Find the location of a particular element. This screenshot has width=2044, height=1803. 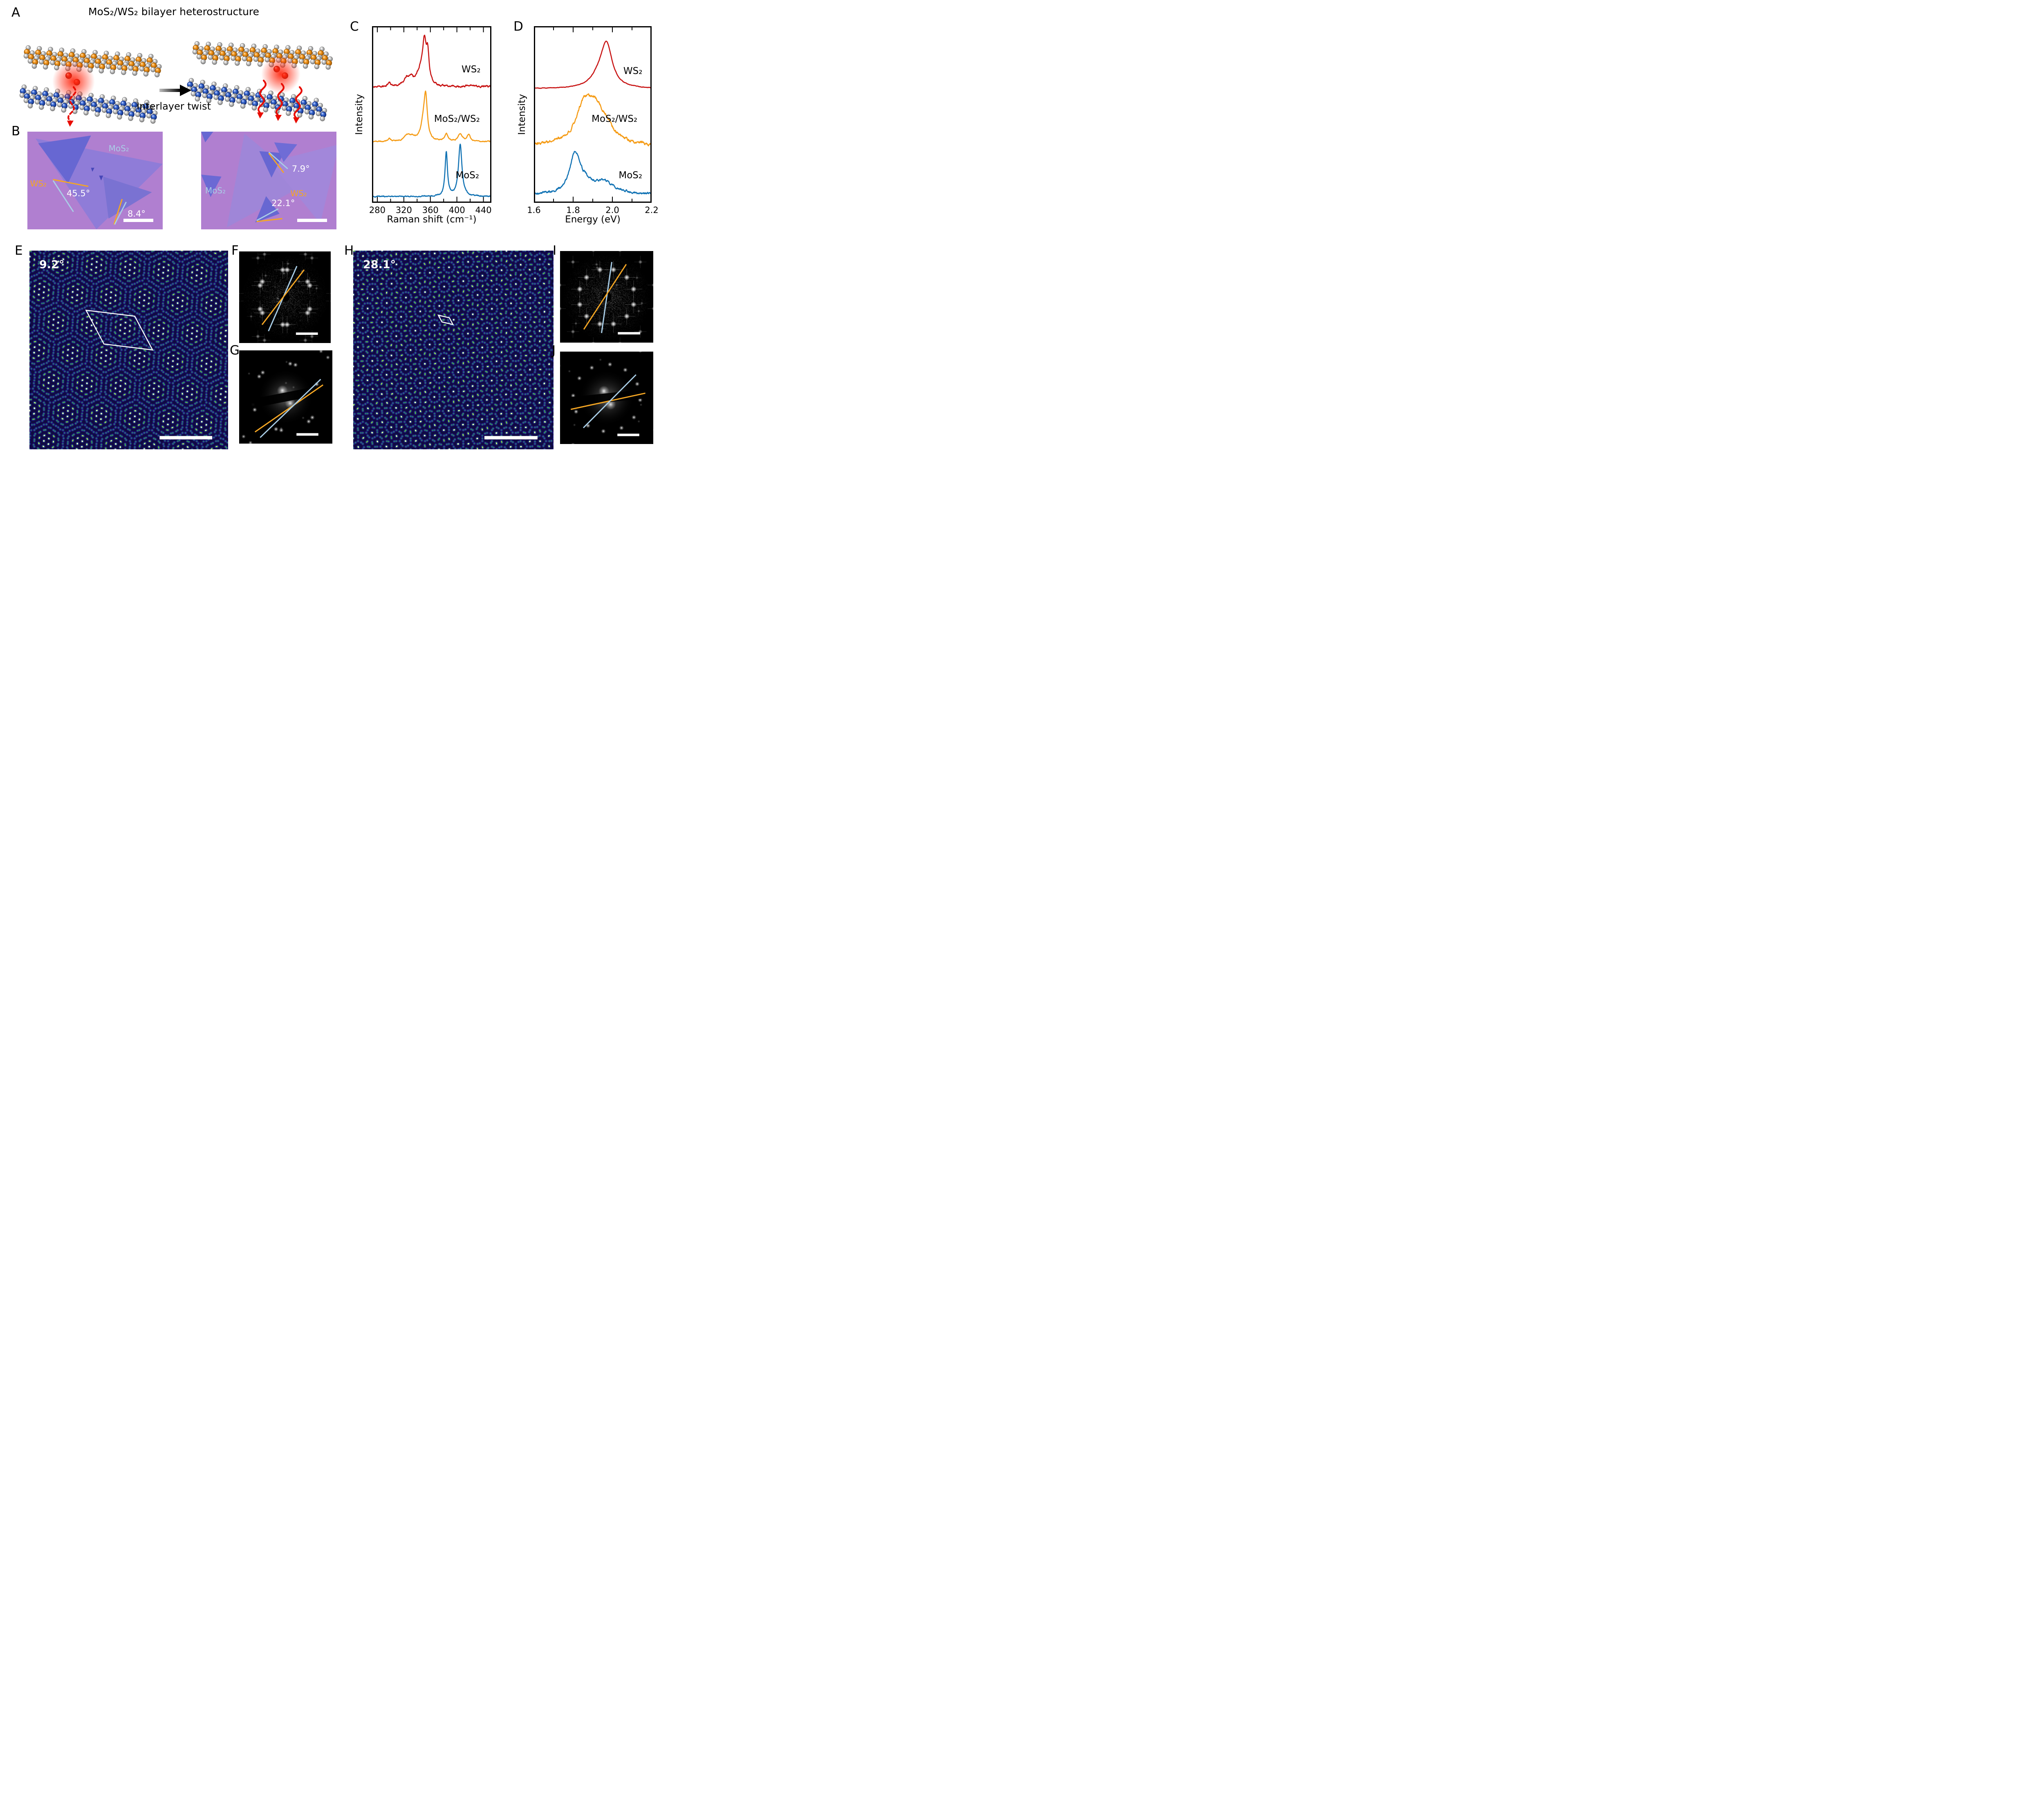

arrow-head is located at coordinates (185, 90).